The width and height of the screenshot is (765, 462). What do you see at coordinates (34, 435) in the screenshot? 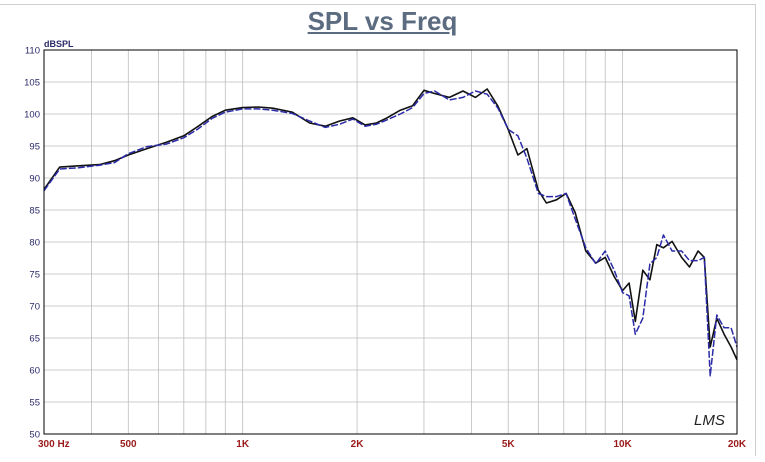
I see `y-tick-label: 50` at bounding box center [34, 435].